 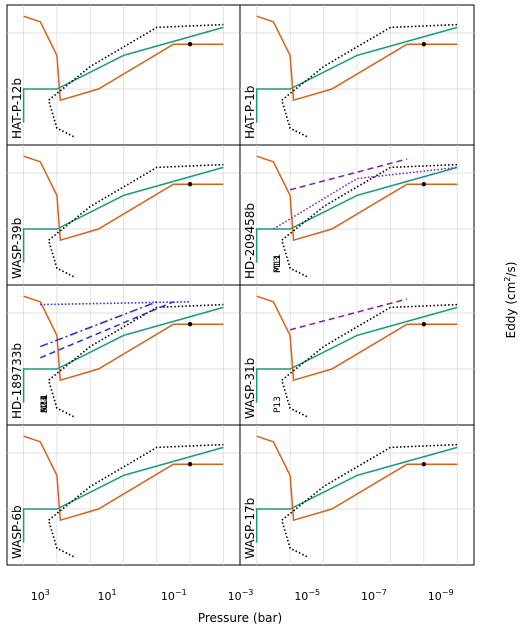 I want to click on x-tick-exponent: 1, so click(x=114, y=592).